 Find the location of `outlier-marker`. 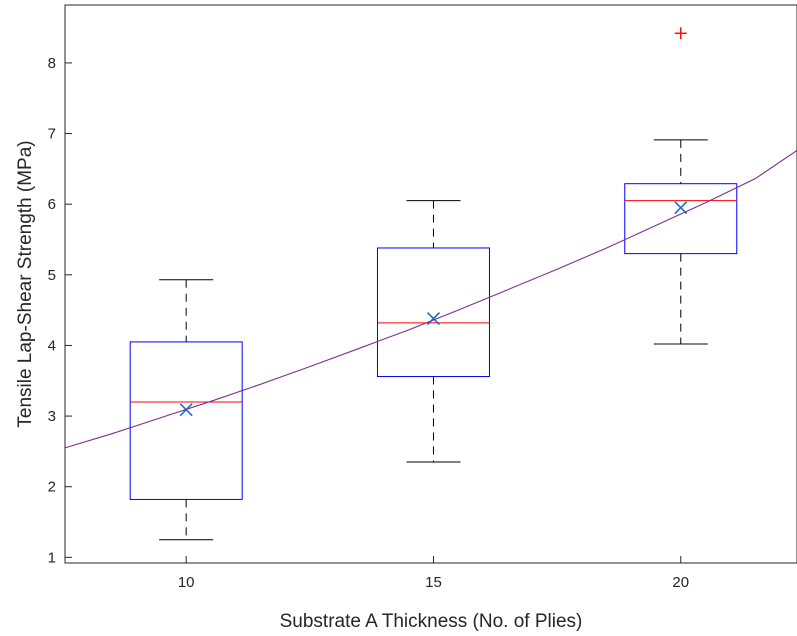

outlier-marker is located at coordinates (680, 33).